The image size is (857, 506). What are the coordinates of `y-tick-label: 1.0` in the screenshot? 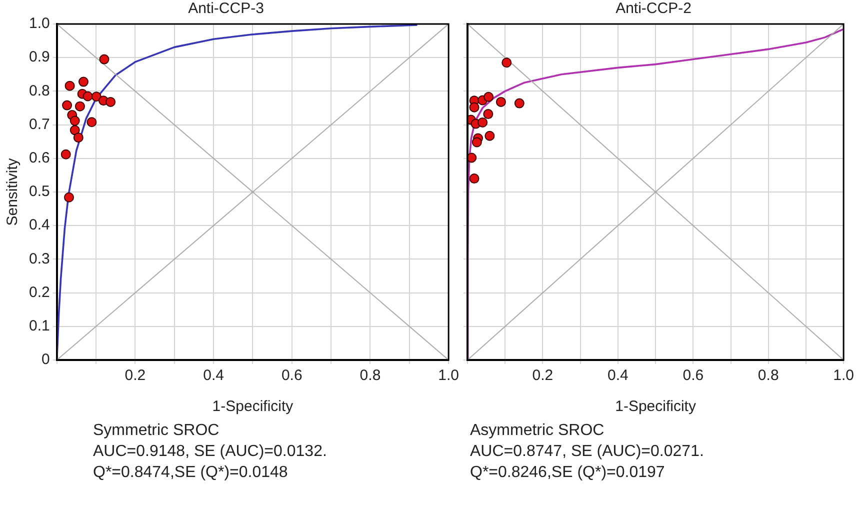 It's located at (39, 23).